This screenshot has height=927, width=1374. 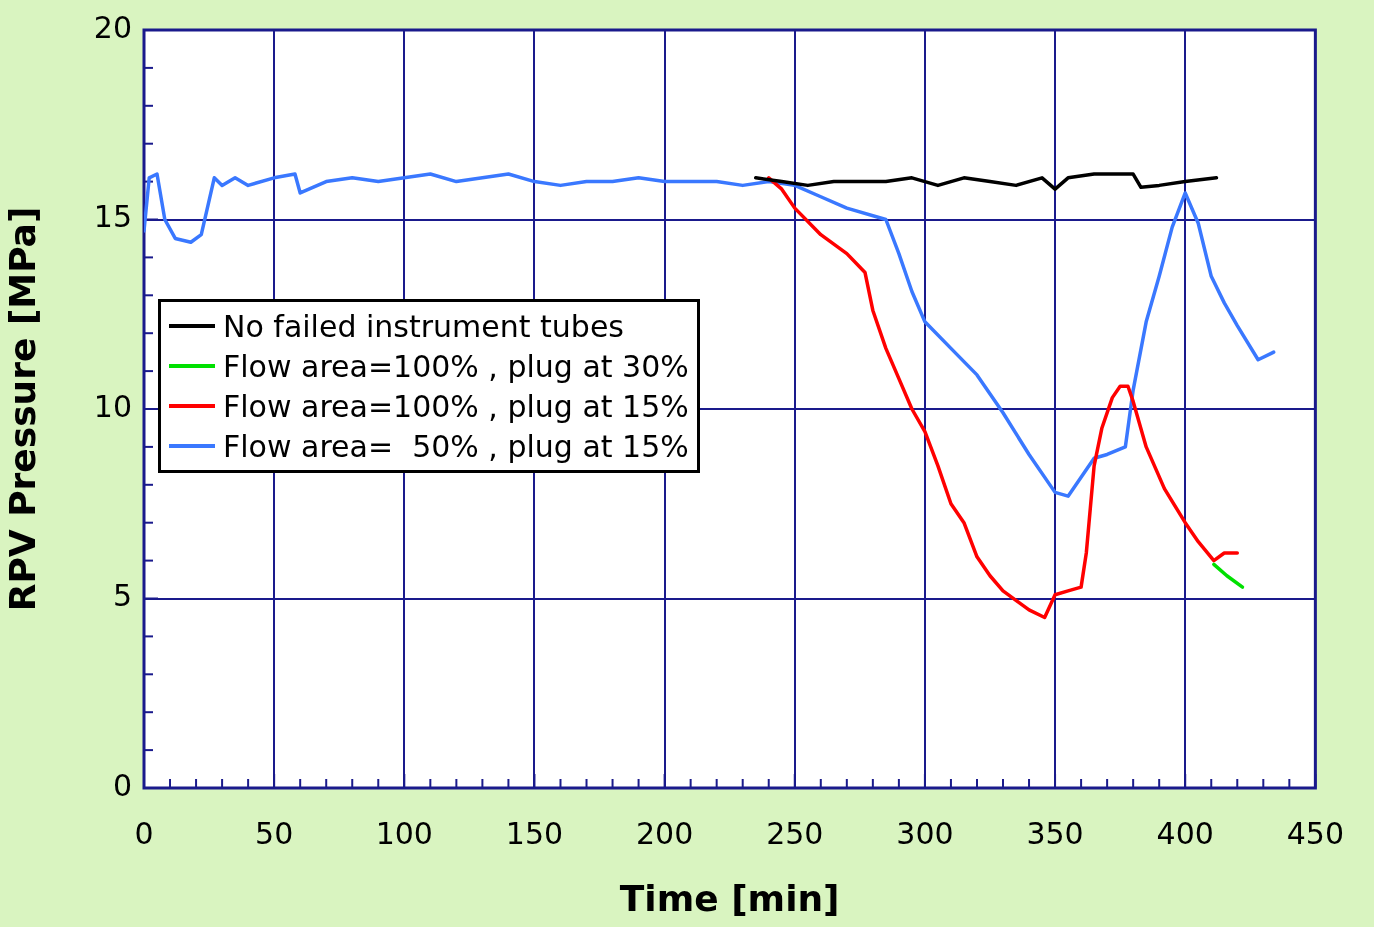 What do you see at coordinates (456, 406) in the screenshot?
I see `legend-label: Flow area=100% , plug at 15%` at bounding box center [456, 406].